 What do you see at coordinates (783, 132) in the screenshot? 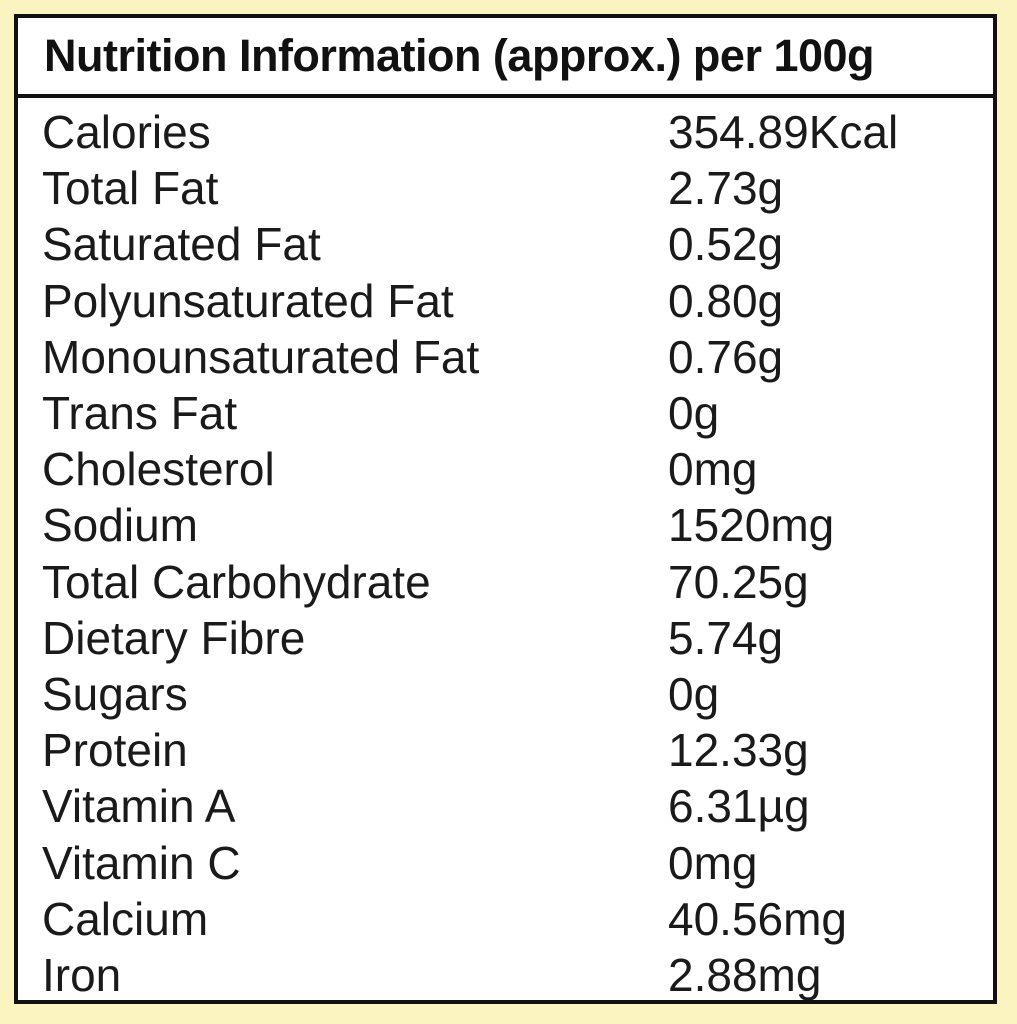
I see `nutrient-value: 354.89Kcal` at bounding box center [783, 132].